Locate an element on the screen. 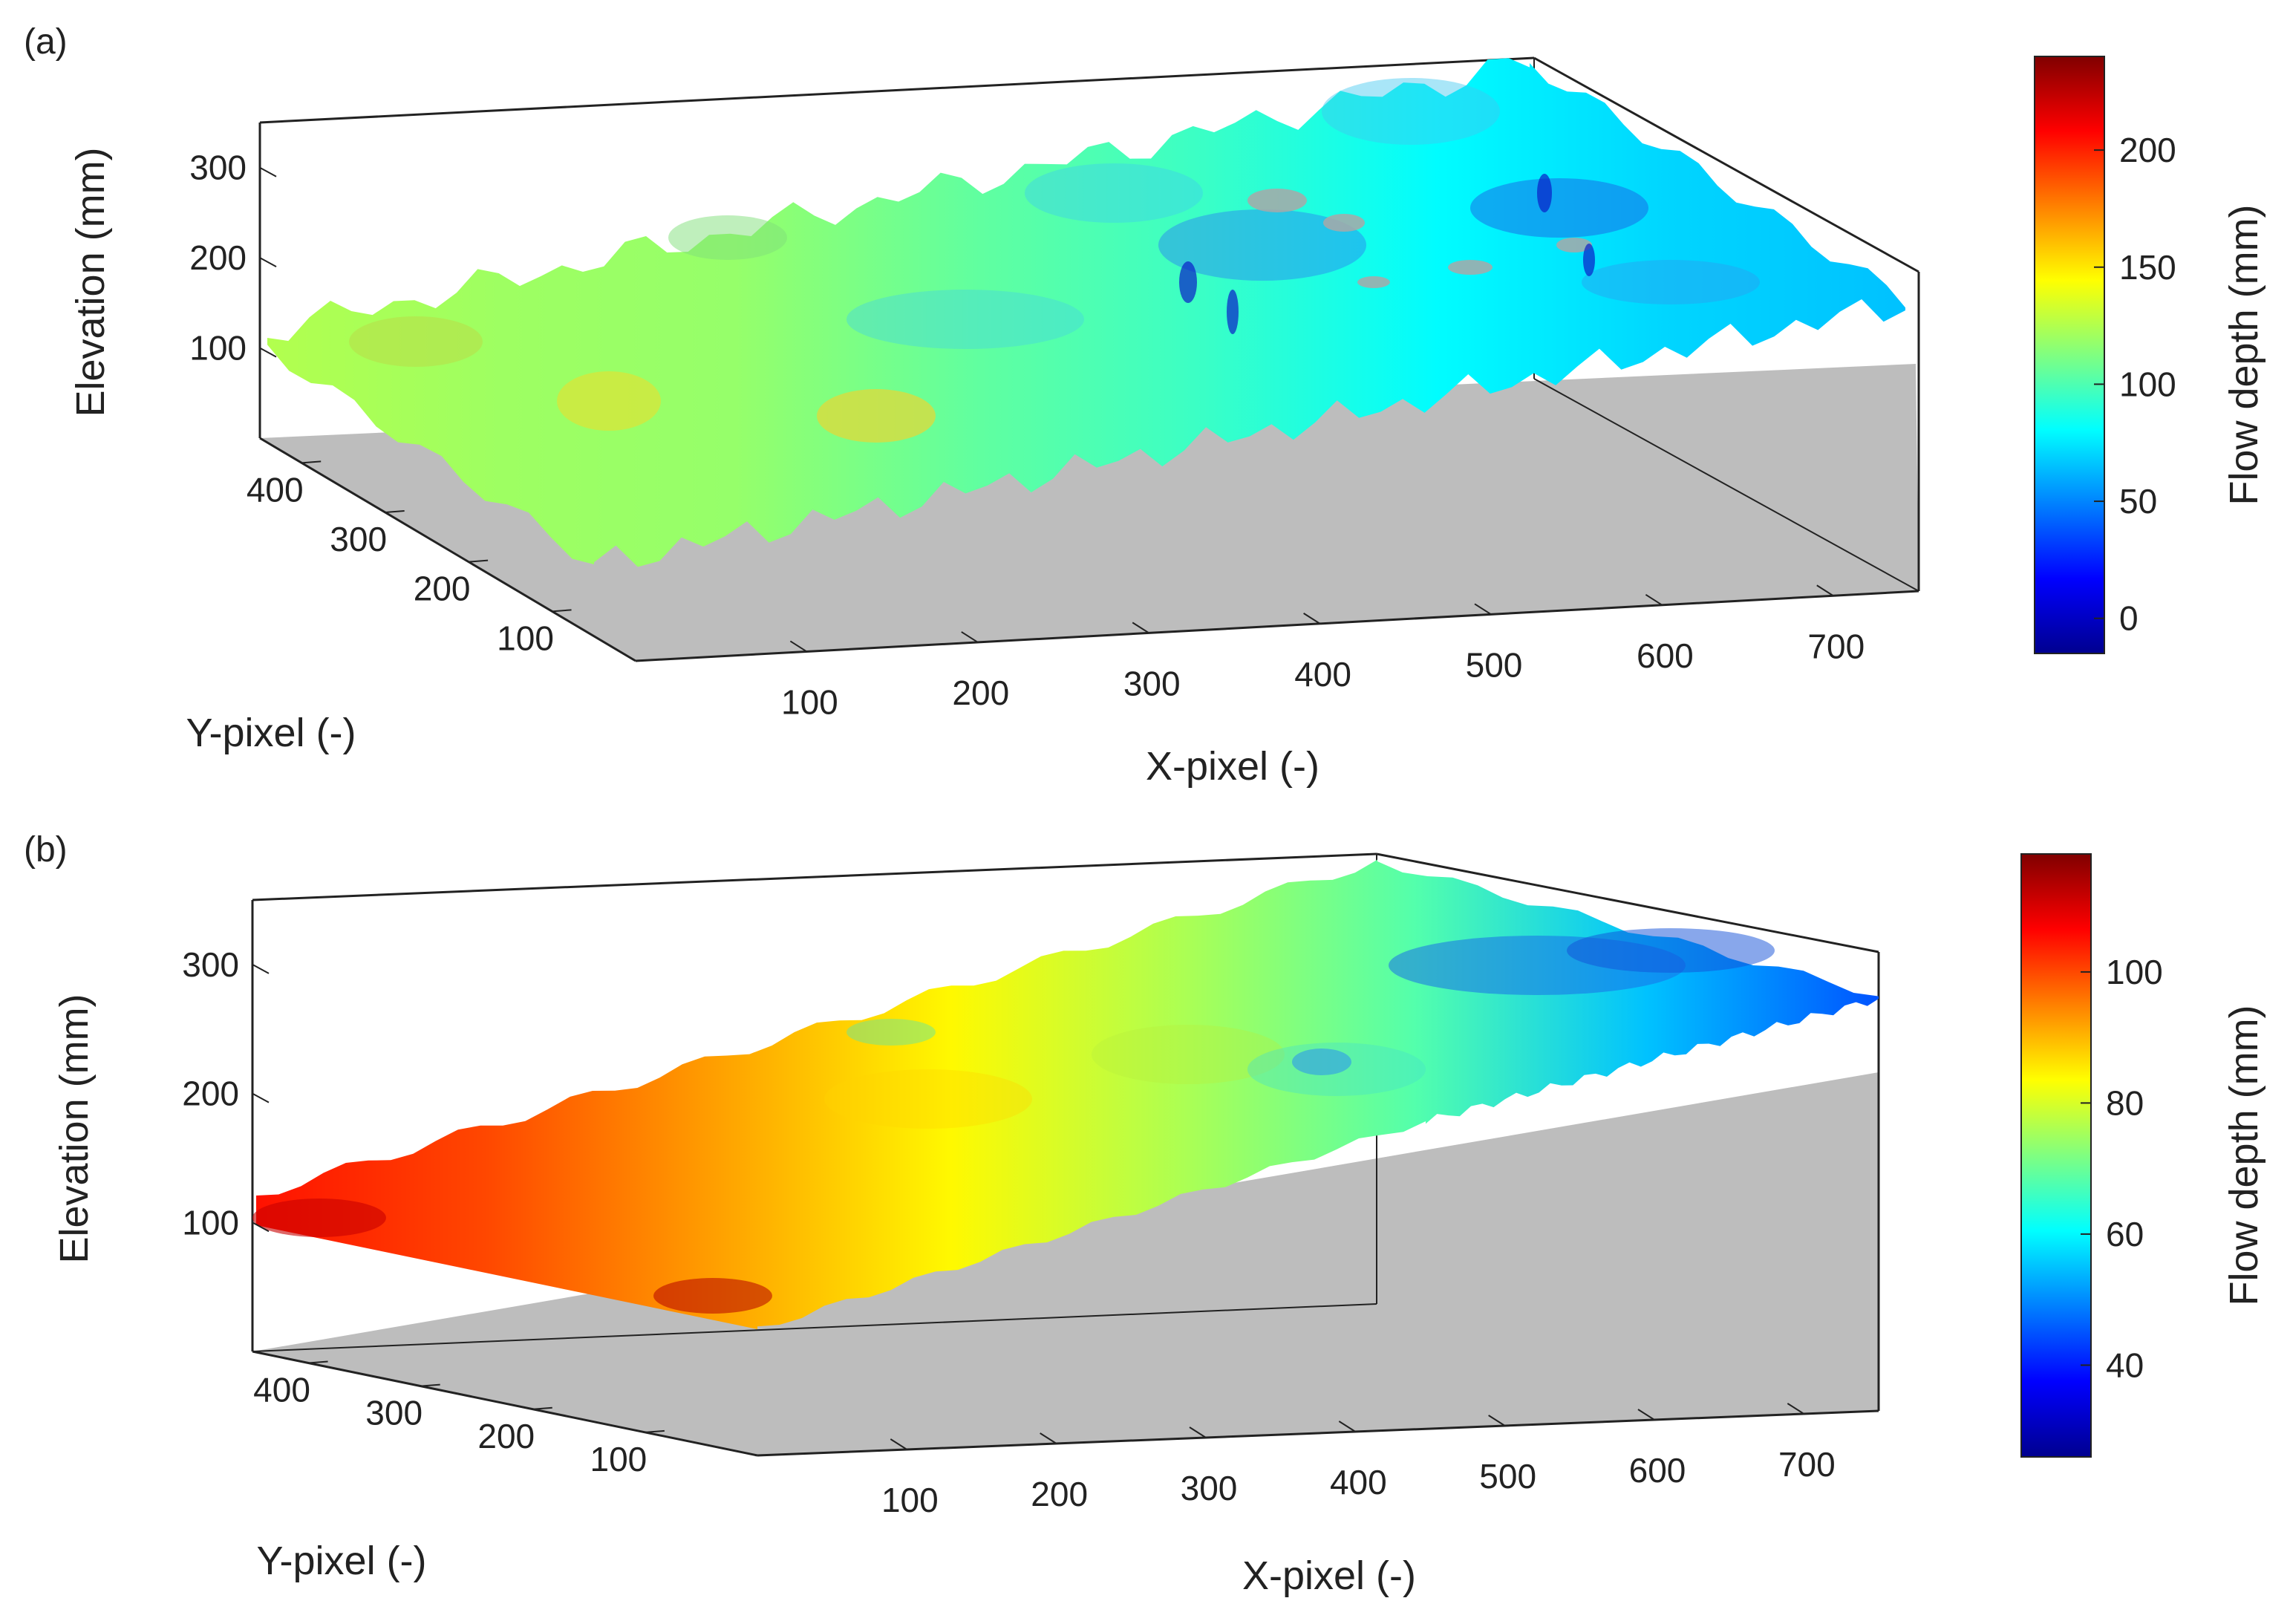  colorbar-tick-label: 0 is located at coordinates (2129, 618).